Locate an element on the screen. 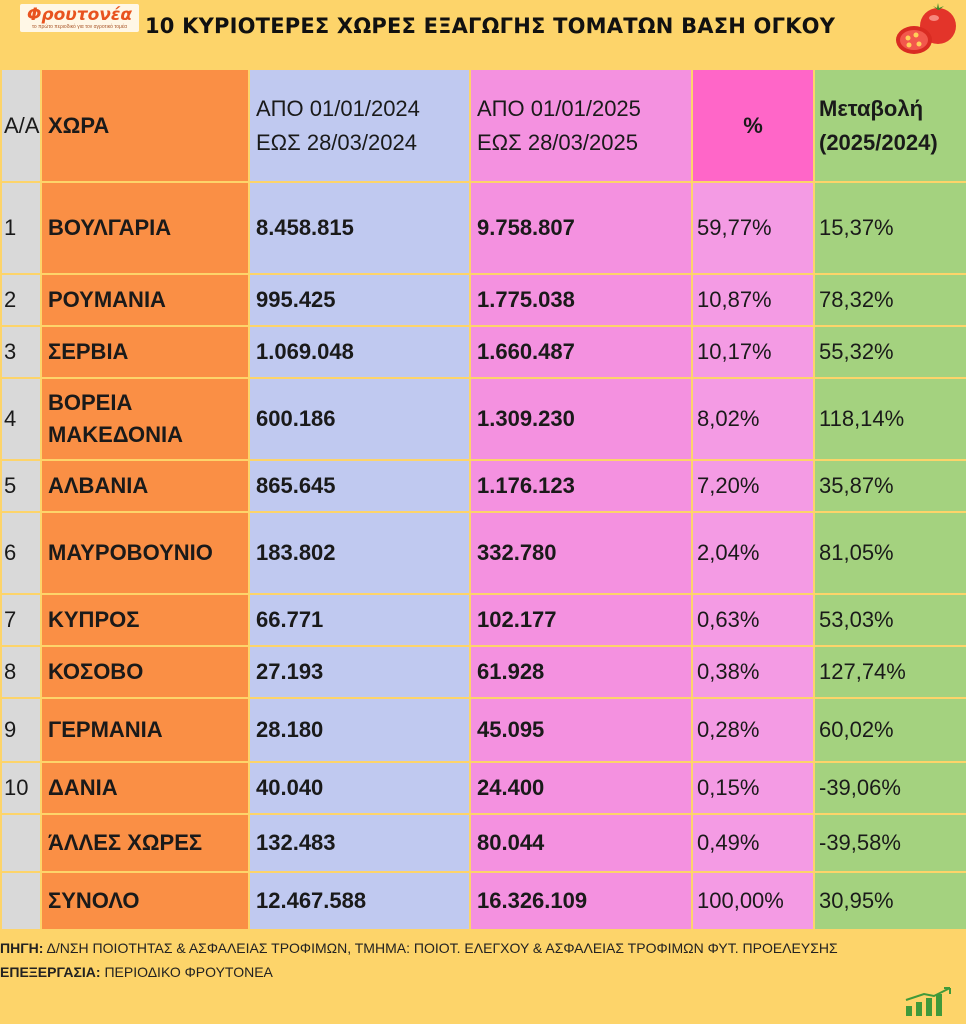 This screenshot has width=966, height=1024. cell-share: 0,49% is located at coordinates (753, 843).